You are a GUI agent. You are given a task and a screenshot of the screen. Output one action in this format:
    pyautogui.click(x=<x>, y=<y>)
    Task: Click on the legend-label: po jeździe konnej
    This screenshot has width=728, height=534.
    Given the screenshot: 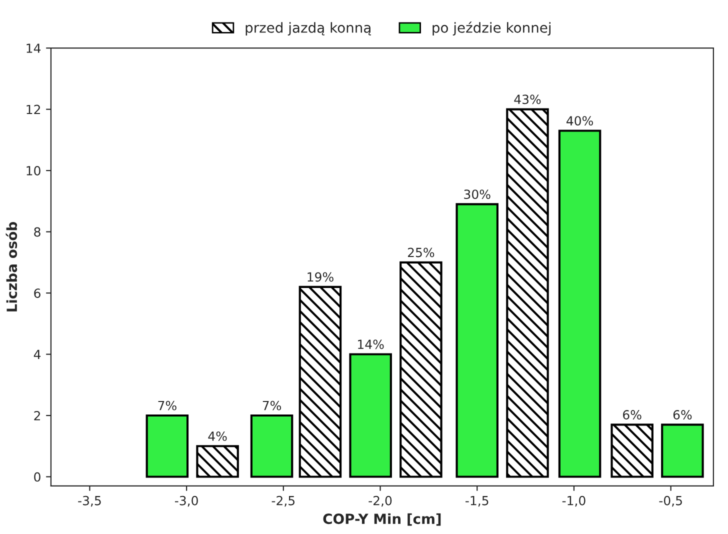 What is the action you would take?
    pyautogui.click(x=491, y=29)
    